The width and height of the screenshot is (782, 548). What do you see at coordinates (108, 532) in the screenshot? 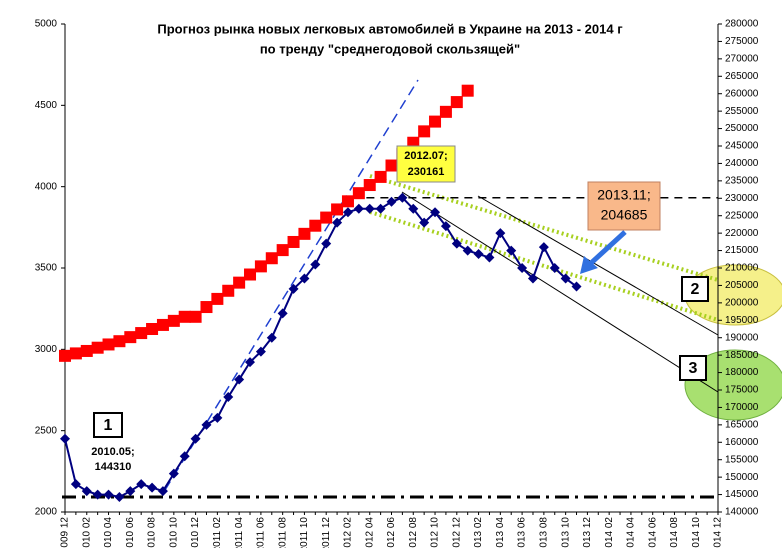
I see `x-tick-label: 2010 04` at bounding box center [108, 532].